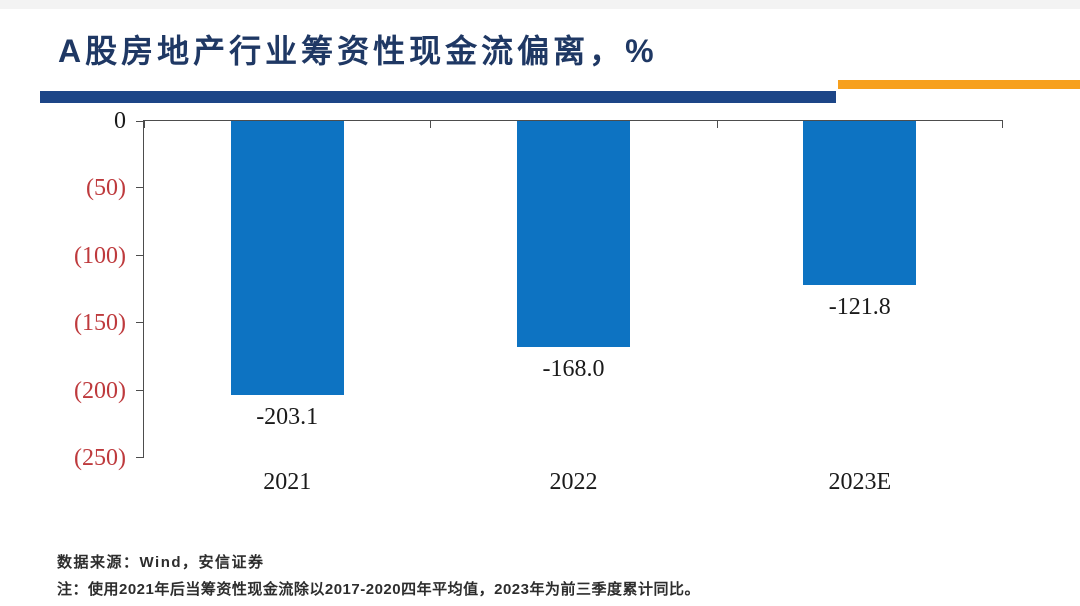 The width and height of the screenshot is (1080, 606). What do you see at coordinates (573, 234) in the screenshot?
I see `bar-2022` at bounding box center [573, 234].